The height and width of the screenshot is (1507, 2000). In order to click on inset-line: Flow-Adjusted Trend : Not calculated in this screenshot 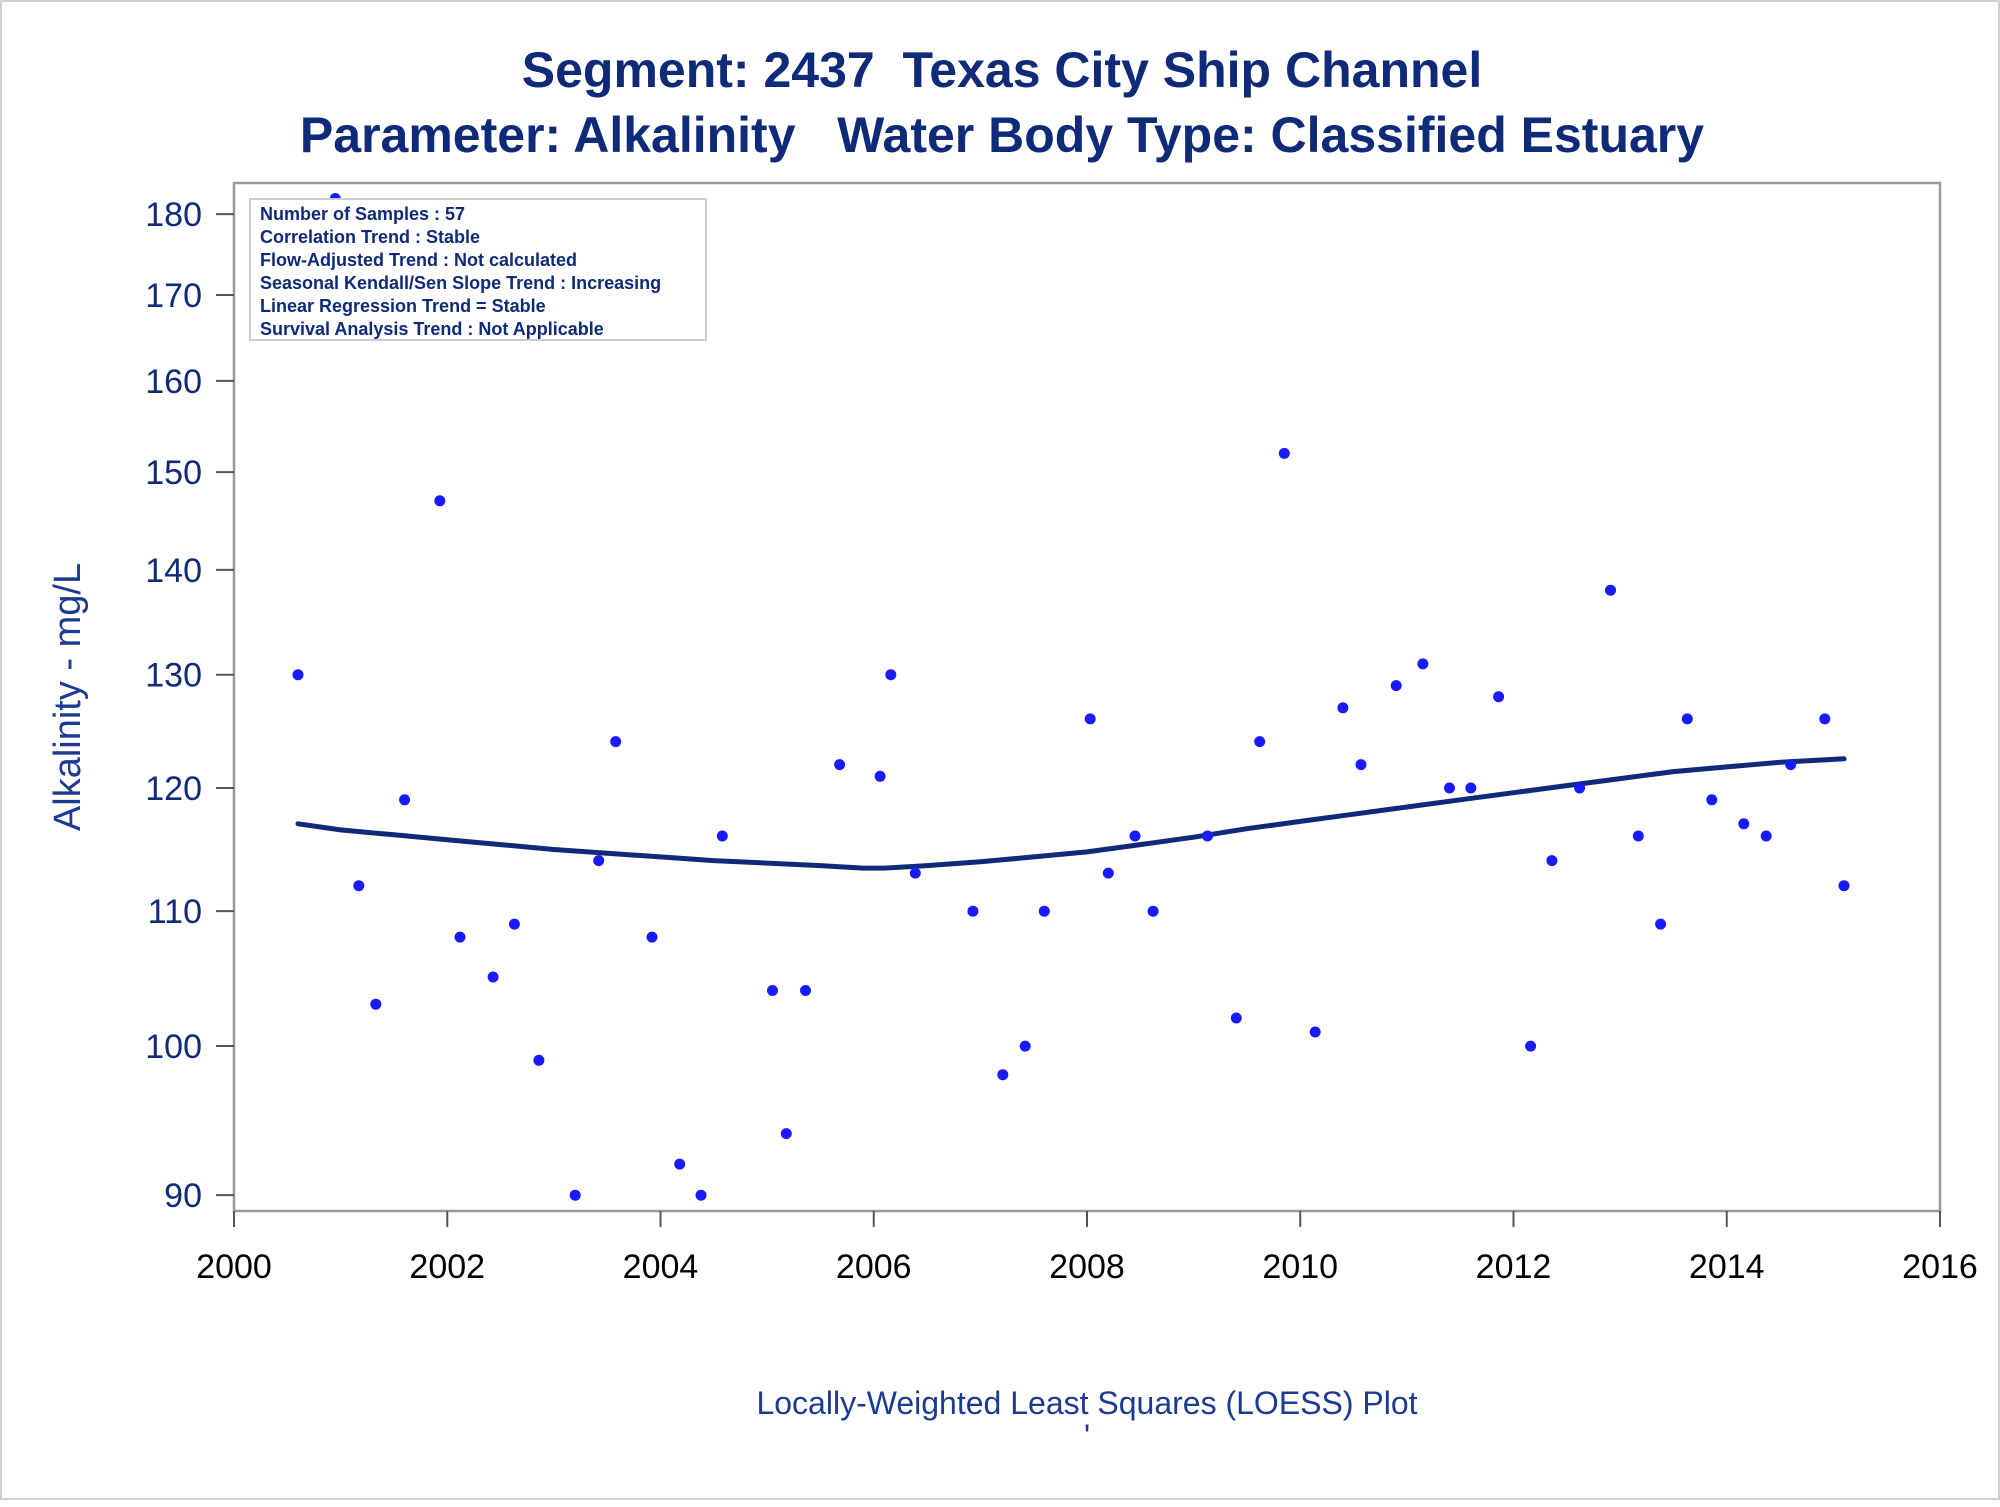, I will do `click(418, 260)`.